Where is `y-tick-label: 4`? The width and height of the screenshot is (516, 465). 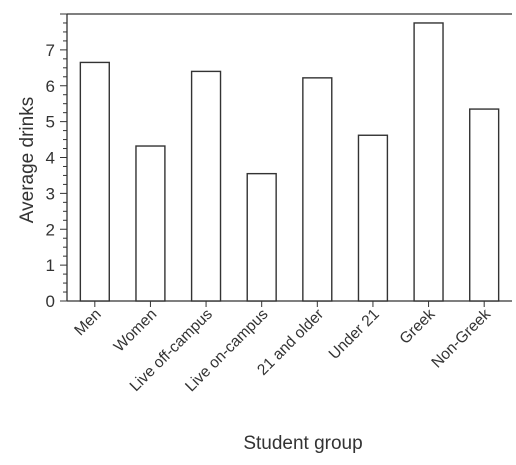 y-tick-label: 4 is located at coordinates (50, 158).